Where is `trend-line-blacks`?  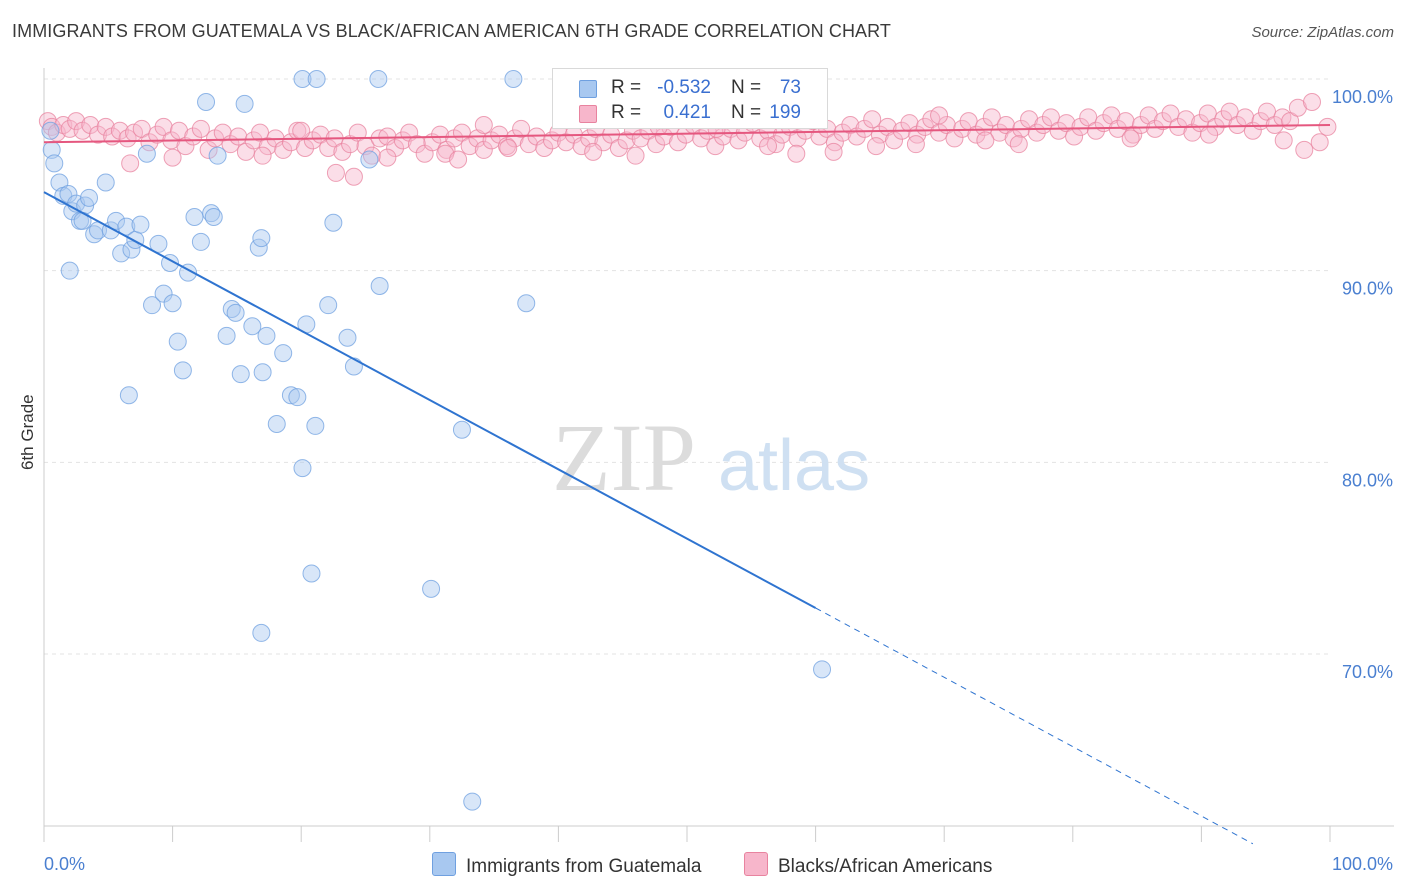 trend-line-blacks is located at coordinates (687, 134).